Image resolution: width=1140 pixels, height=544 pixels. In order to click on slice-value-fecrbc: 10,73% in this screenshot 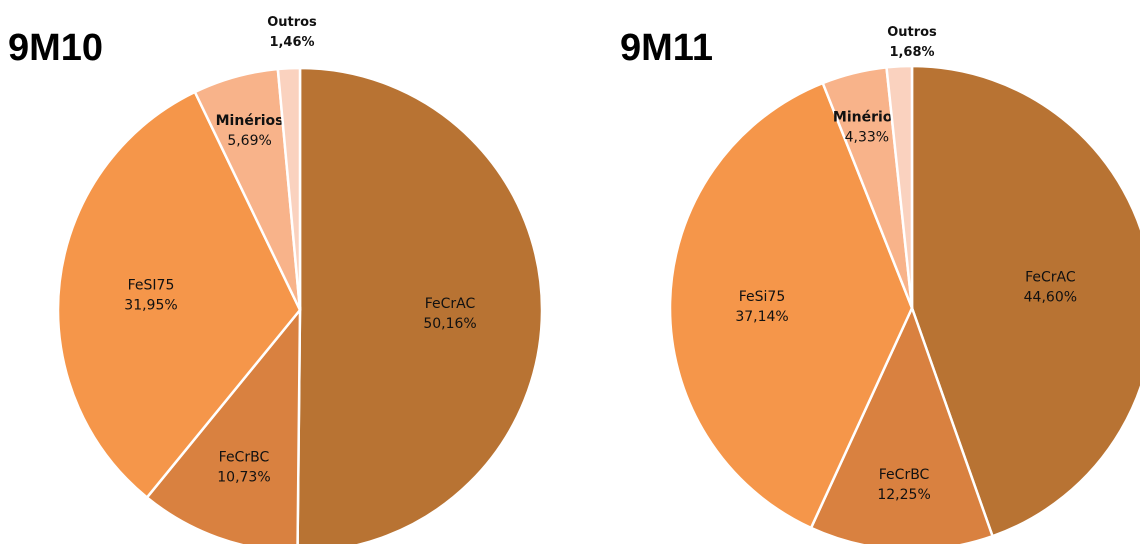, I will do `click(243, 478)`.